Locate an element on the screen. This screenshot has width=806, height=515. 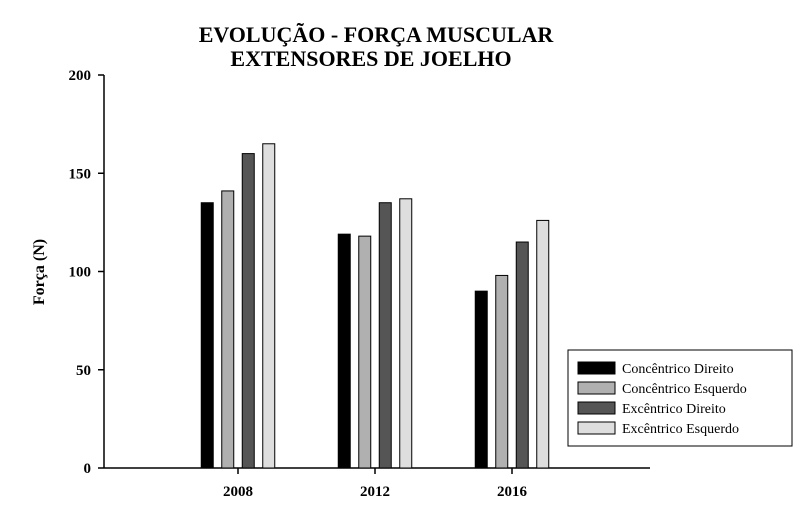
y-tick-label: 50 is located at coordinates (83, 371).